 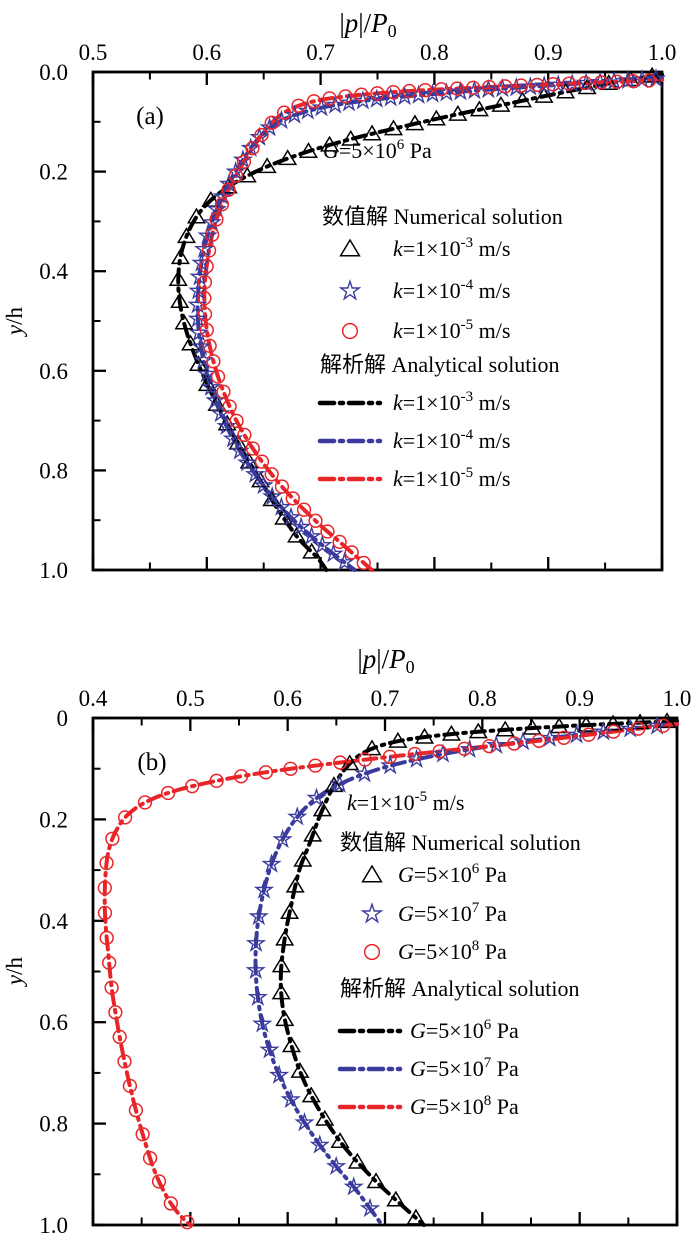 What do you see at coordinates (464, 1106) in the screenshot?
I see `legend-label-b-ana-G8: G=5×108 Pa` at bounding box center [464, 1106].